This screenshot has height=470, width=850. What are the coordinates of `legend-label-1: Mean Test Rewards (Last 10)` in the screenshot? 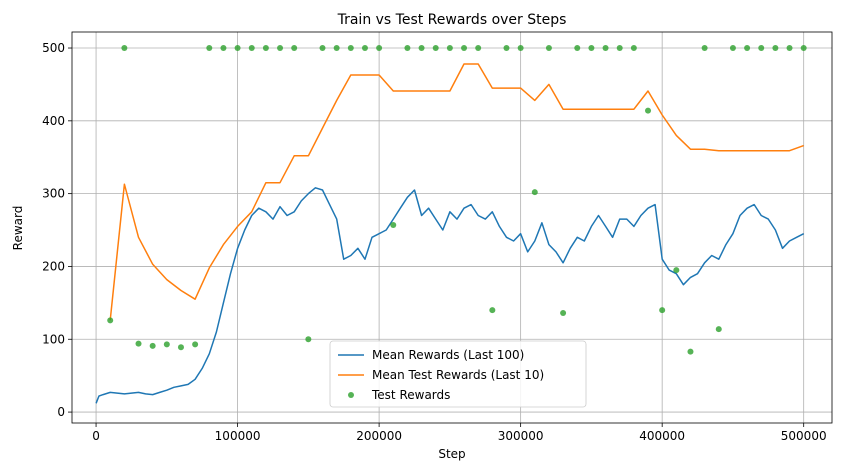 It's located at (458, 375).